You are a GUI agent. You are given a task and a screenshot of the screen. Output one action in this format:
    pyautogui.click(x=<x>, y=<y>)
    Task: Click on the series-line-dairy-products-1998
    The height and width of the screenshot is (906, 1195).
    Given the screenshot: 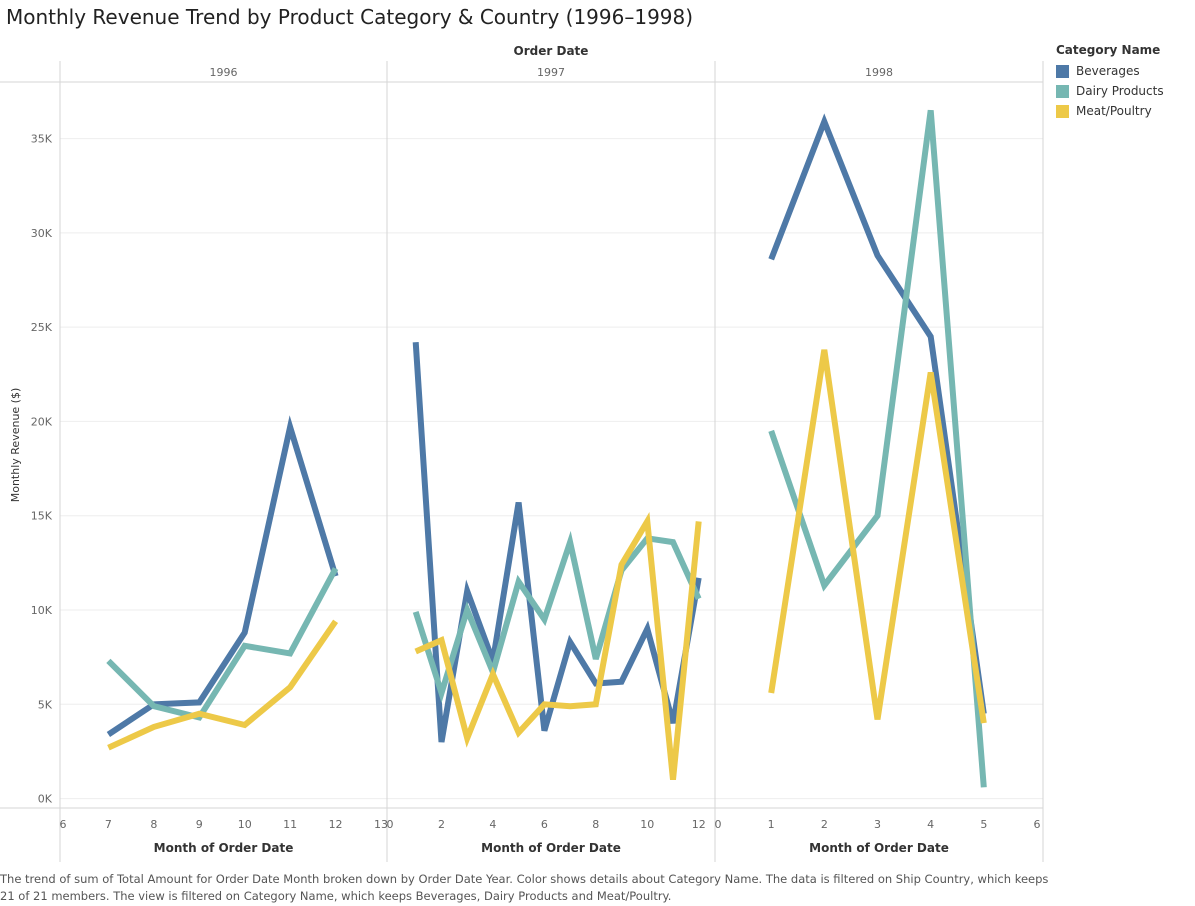 What is the action you would take?
    pyautogui.click(x=877, y=448)
    